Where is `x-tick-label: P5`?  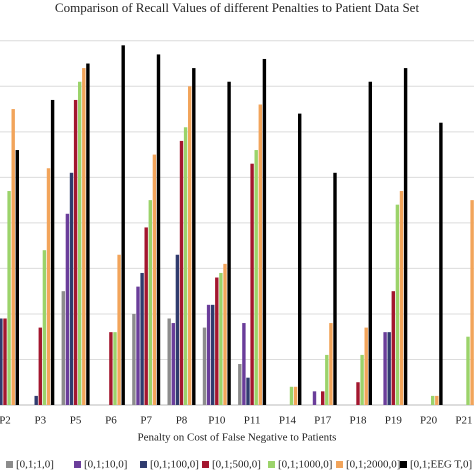
x-tick-label: P5 is located at coordinates (76, 421).